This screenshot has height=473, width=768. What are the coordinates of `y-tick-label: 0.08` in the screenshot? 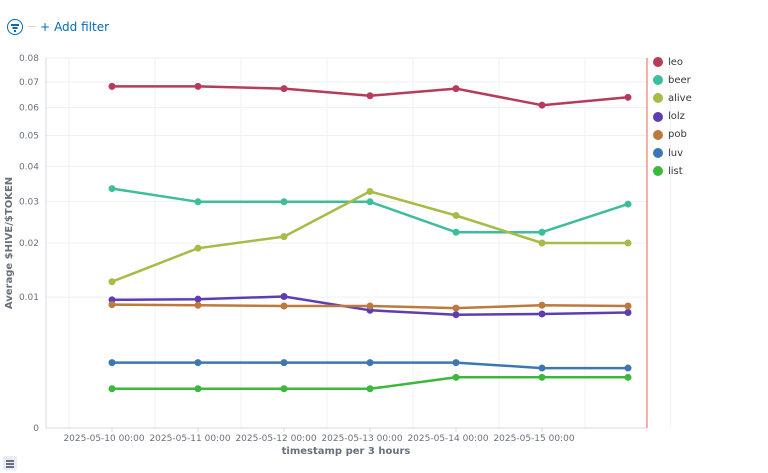 It's located at (29, 59).